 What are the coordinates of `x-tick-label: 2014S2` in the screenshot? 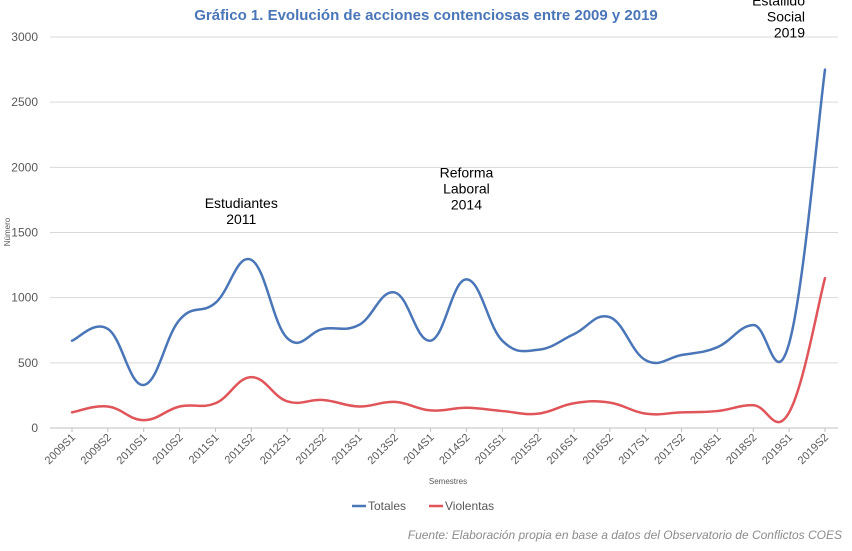 It's located at (454, 449).